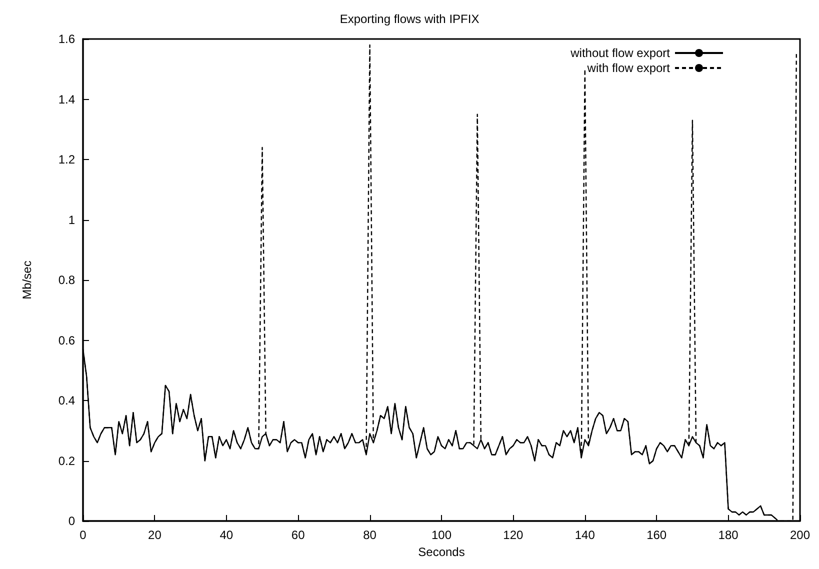 The height and width of the screenshot is (569, 819). Describe the element at coordinates (67, 99) in the screenshot. I see `y-tick-label: 1.4` at that location.